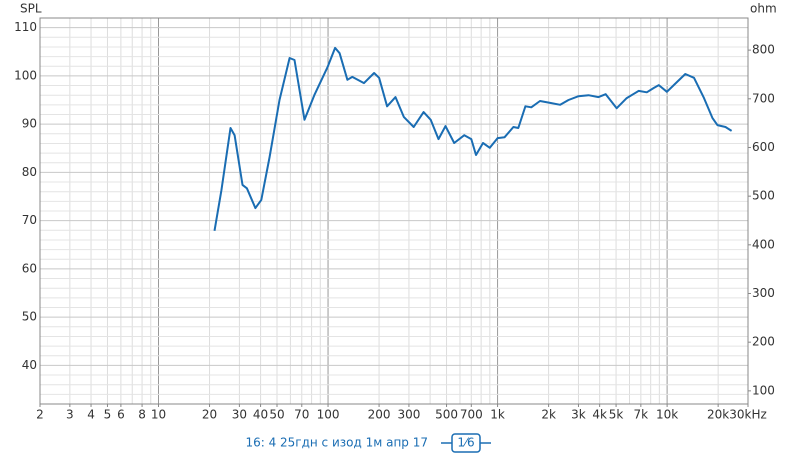 The height and width of the screenshot is (454, 800). What do you see at coordinates (763, 9) in the screenshot?
I see `y2-axis-label: ohm` at bounding box center [763, 9].